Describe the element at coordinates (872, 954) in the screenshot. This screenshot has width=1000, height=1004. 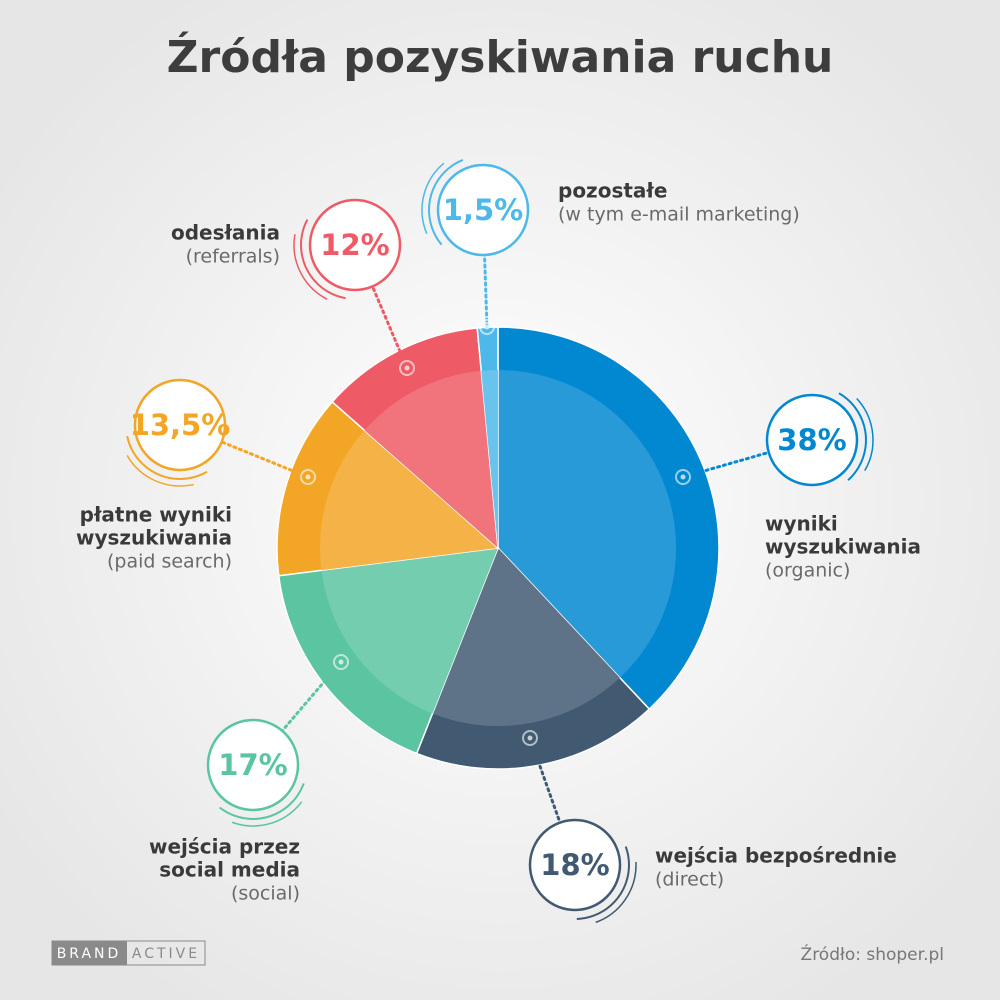
I see `source: Źródło: shoper.pl` at that location.